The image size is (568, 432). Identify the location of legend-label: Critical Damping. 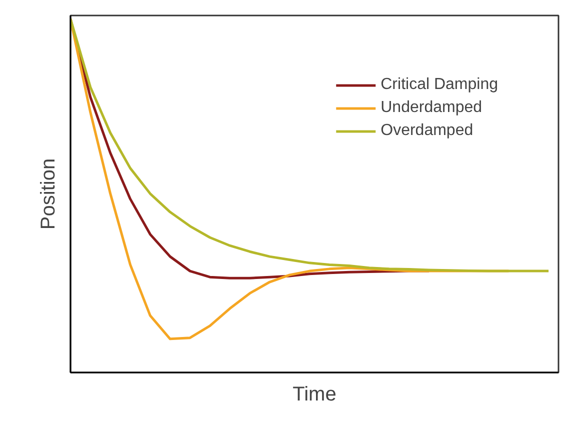
(439, 85).